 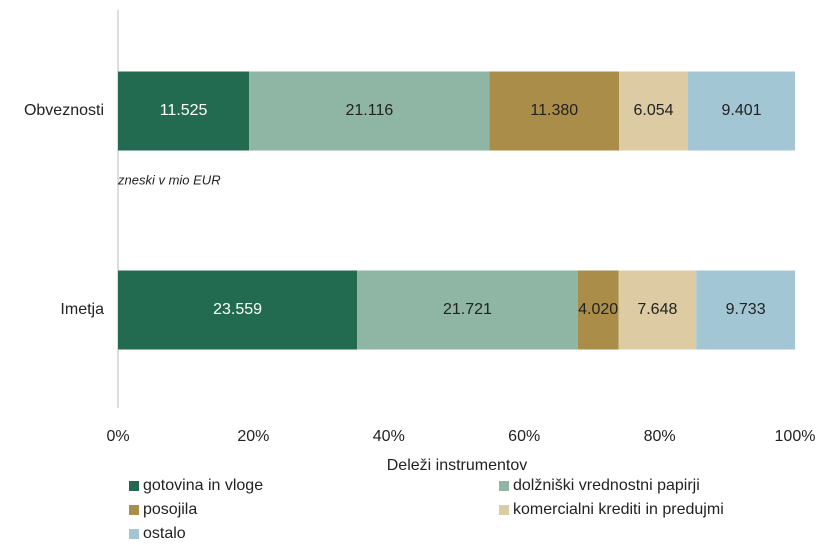 I want to click on data-label: 4.020, so click(x=598, y=309).